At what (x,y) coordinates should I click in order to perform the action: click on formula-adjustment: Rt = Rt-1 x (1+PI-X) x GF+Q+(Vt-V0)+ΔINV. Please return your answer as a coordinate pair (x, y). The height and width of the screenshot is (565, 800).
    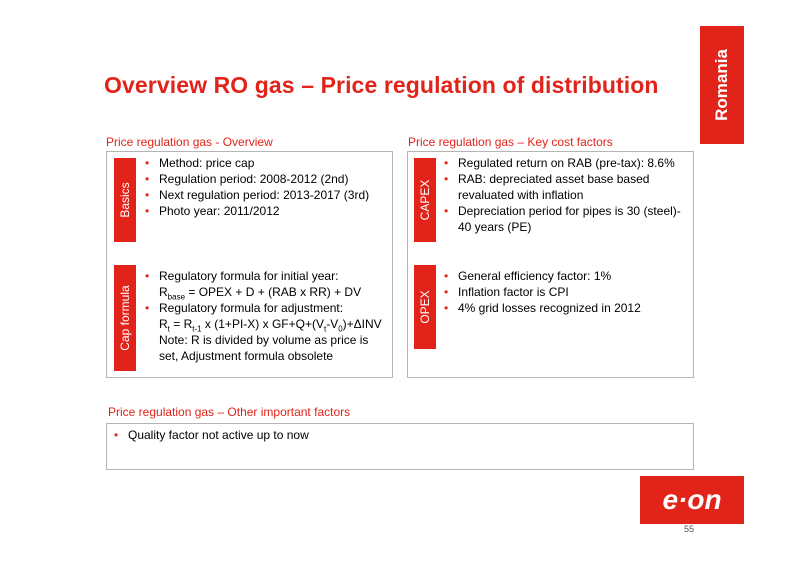
    Looking at the image, I should click on (270, 325).